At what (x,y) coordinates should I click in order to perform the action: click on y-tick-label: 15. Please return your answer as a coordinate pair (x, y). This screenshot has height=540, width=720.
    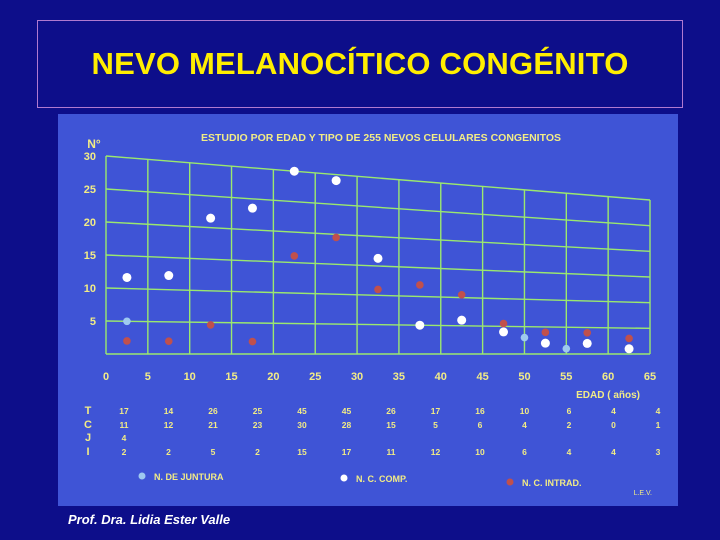
    Looking at the image, I should click on (90, 256).